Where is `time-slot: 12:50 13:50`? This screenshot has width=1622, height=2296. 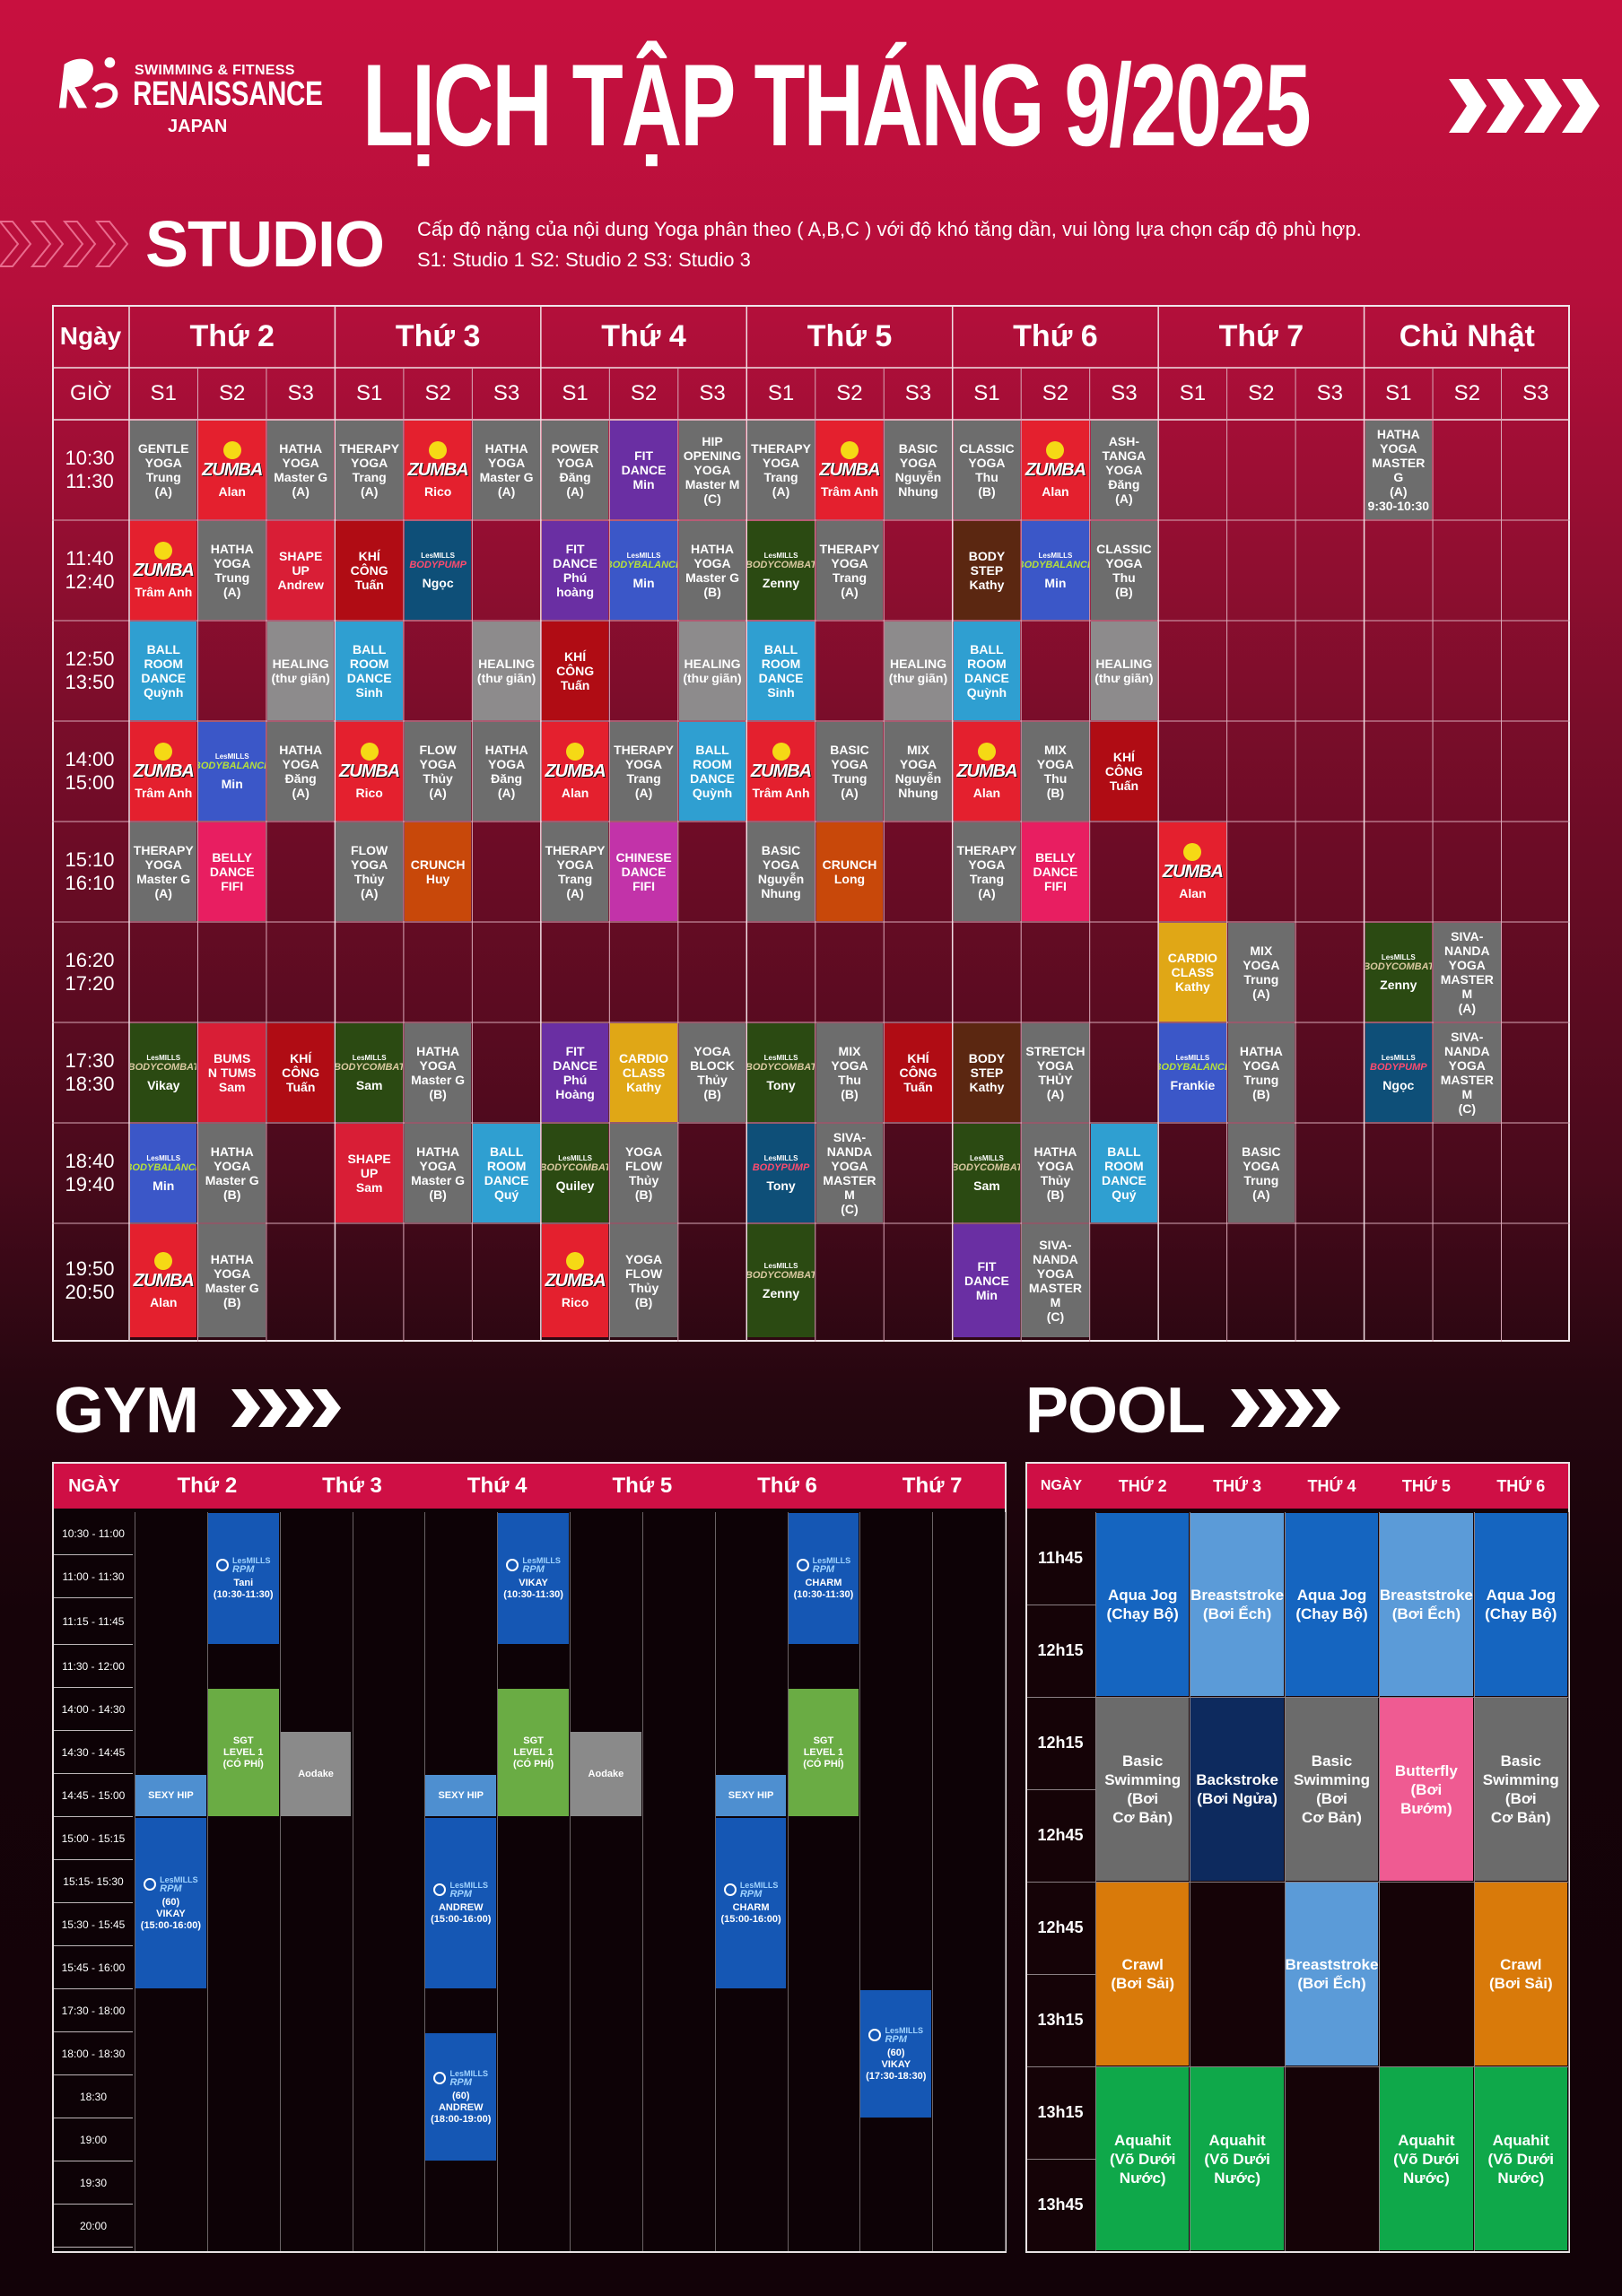
time-slot: 12:50 13:50 is located at coordinates (89, 671).